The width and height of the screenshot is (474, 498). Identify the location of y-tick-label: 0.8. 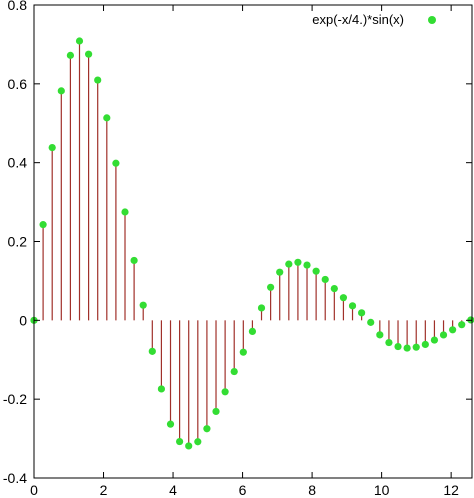
(18, 6).